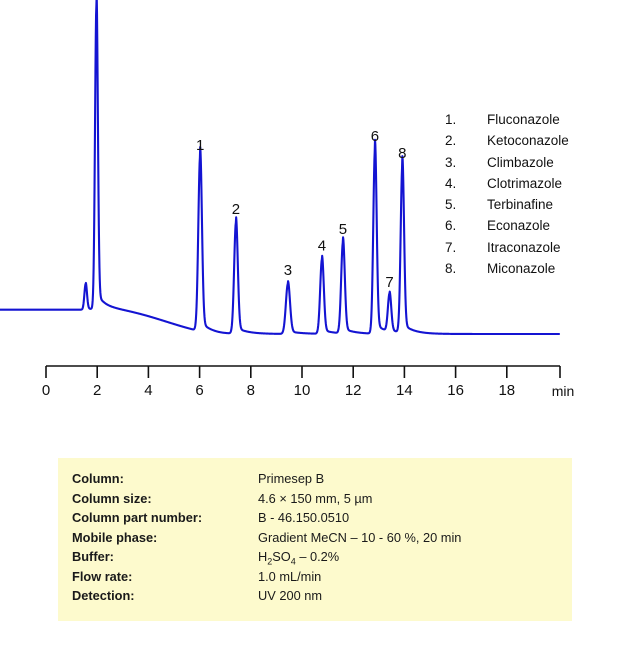 The height and width of the screenshot is (649, 630). I want to click on axis-unit-label: min, so click(563, 391).